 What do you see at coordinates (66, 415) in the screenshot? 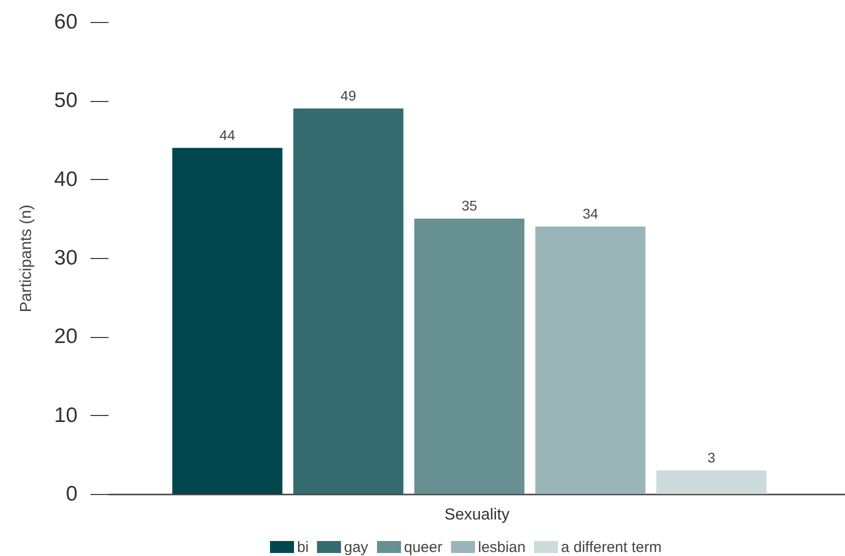
I see `y-tick-label: 10` at bounding box center [66, 415].